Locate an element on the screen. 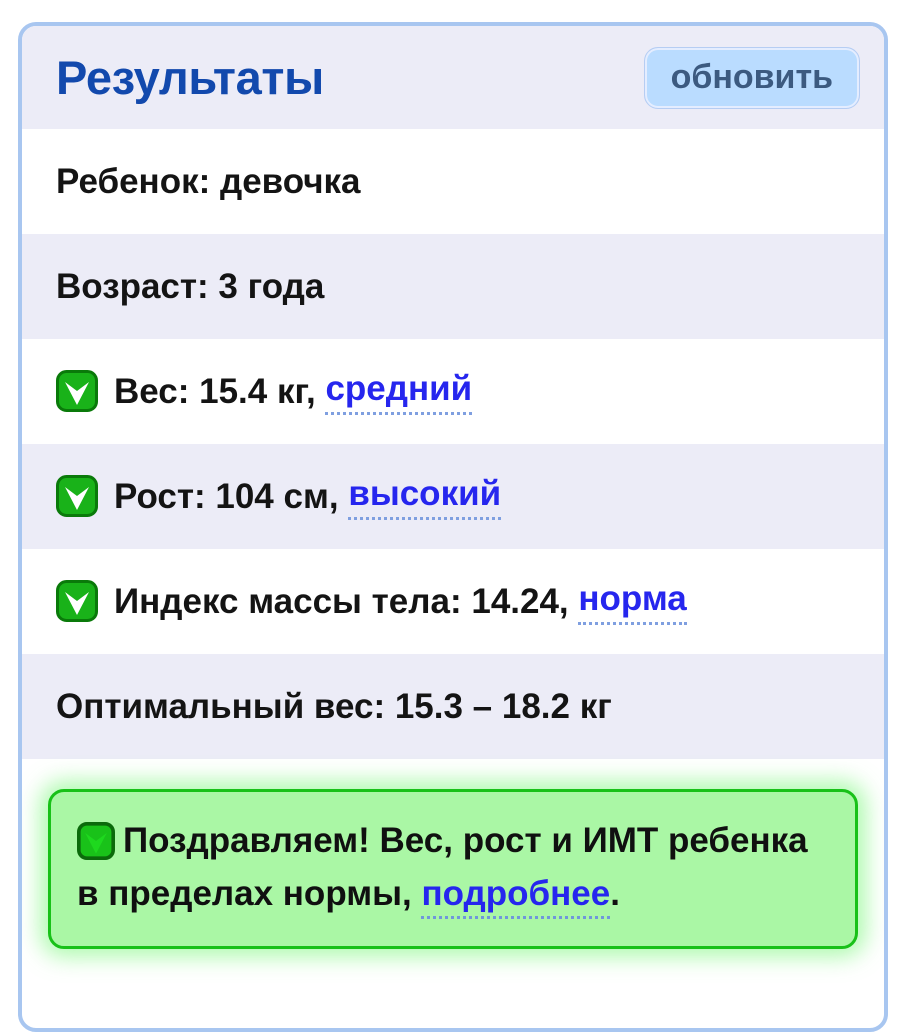  optimal-weight-label: Оптимальный вес: 15.3 – 18.2 кг is located at coordinates (334, 706).